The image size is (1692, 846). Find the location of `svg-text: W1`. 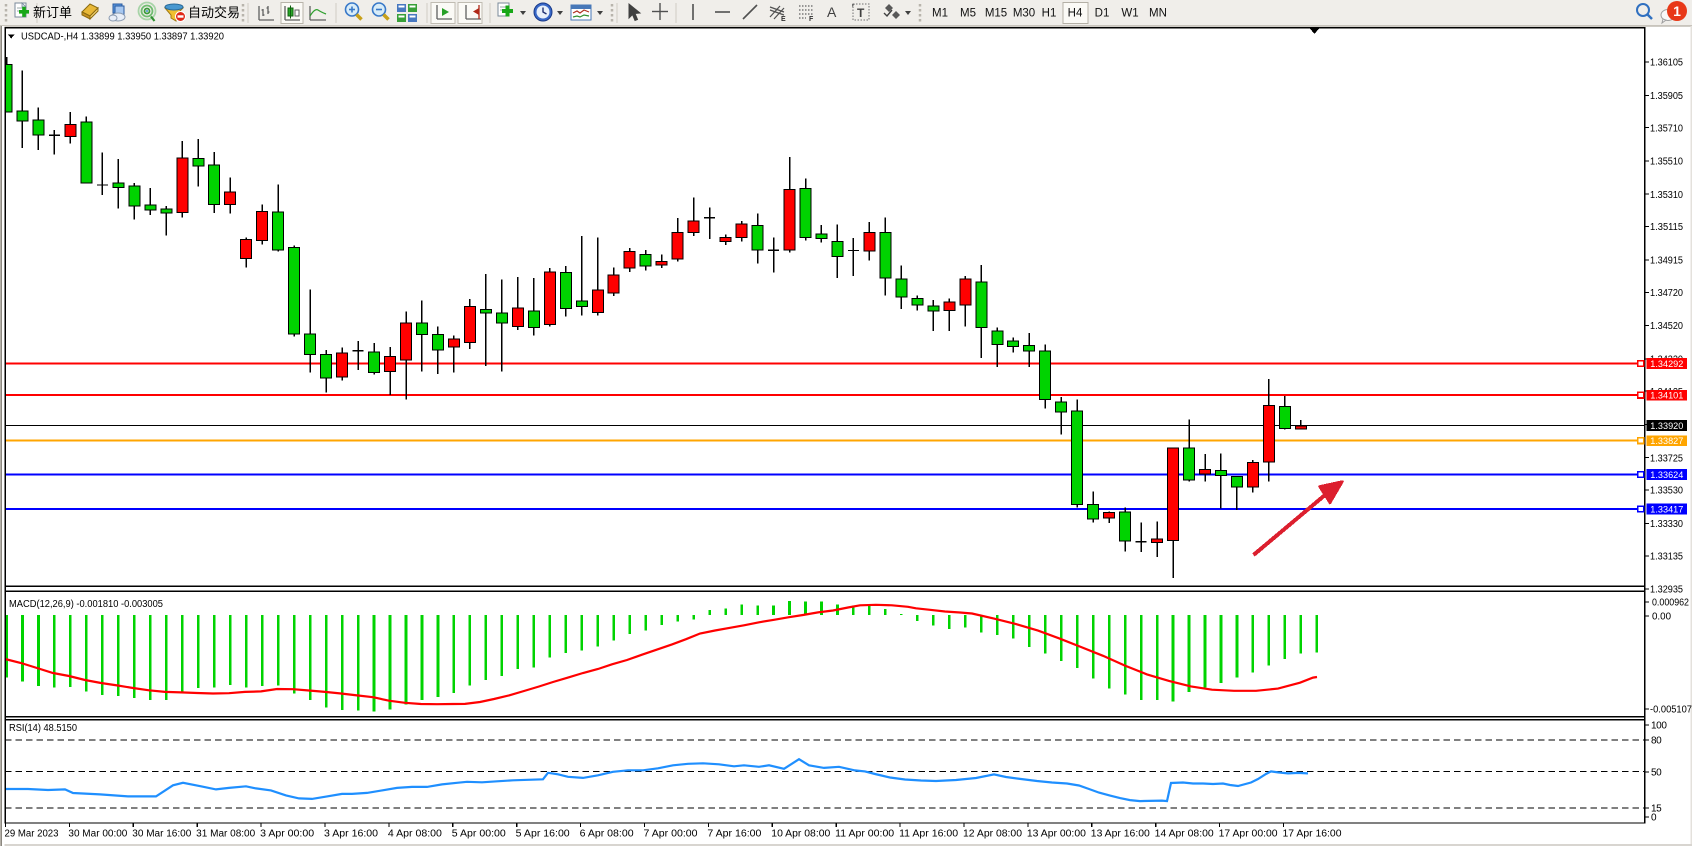

svg-text: W1 is located at coordinates (1129, 14).